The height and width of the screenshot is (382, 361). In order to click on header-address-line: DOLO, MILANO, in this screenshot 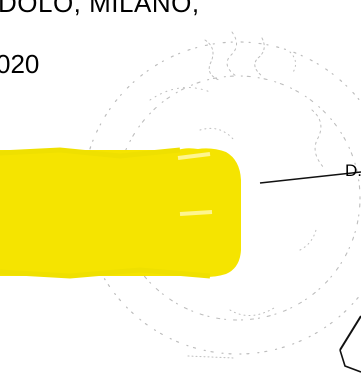, I will do `click(100, 9)`.